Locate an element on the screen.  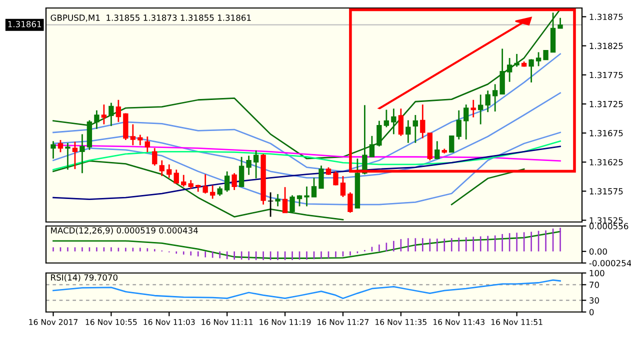
y-tick-label: 1.31575 is located at coordinates (606, 191).